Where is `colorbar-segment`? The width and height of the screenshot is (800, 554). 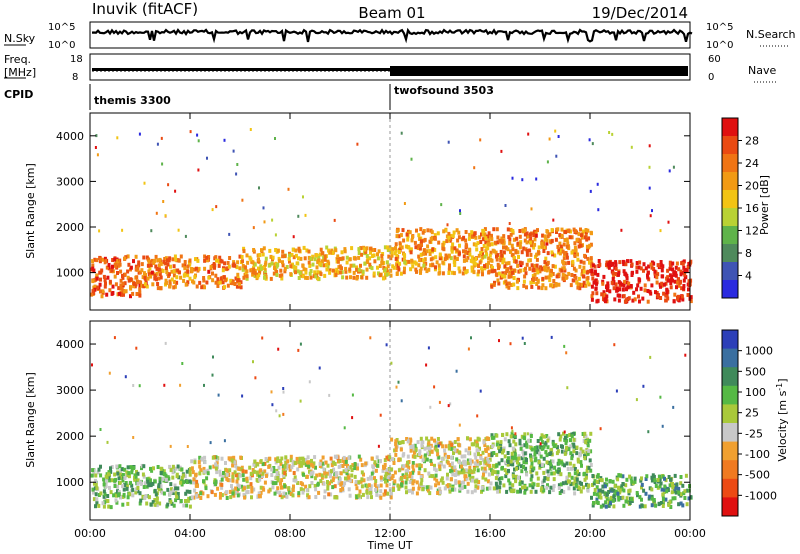 colorbar-segment is located at coordinates (730, 127).